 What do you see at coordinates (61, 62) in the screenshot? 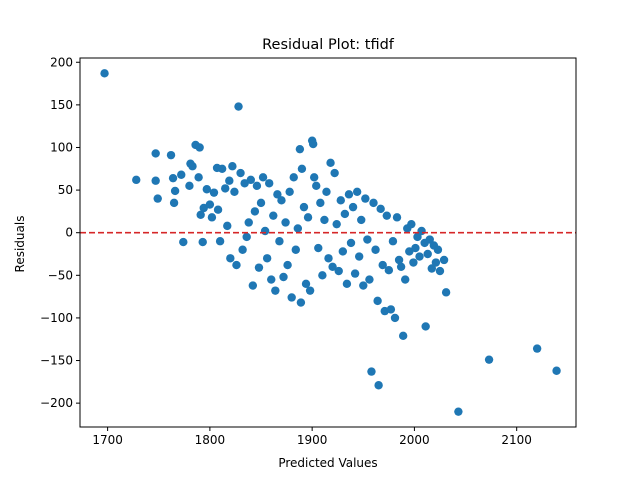
I see `y-tick-label: 200` at bounding box center [61, 62].